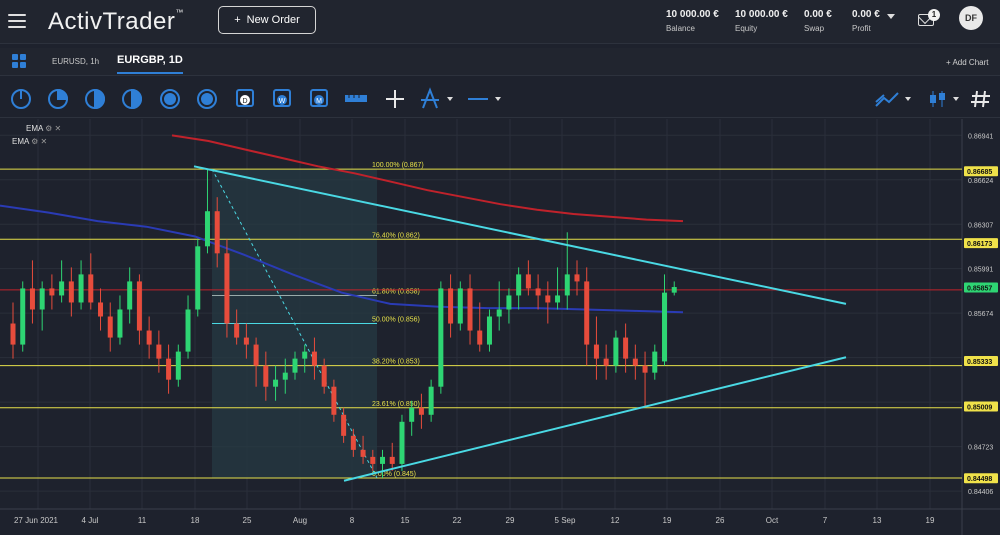  What do you see at coordinates (405, 520) in the screenshot?
I see `time-axis-label: 15` at bounding box center [405, 520].